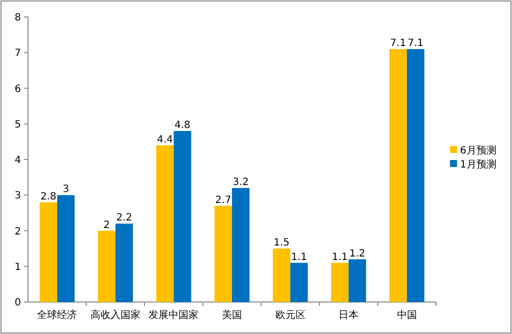 The image size is (512, 334). I want to click on y-tick-label: 1, so click(17, 267).